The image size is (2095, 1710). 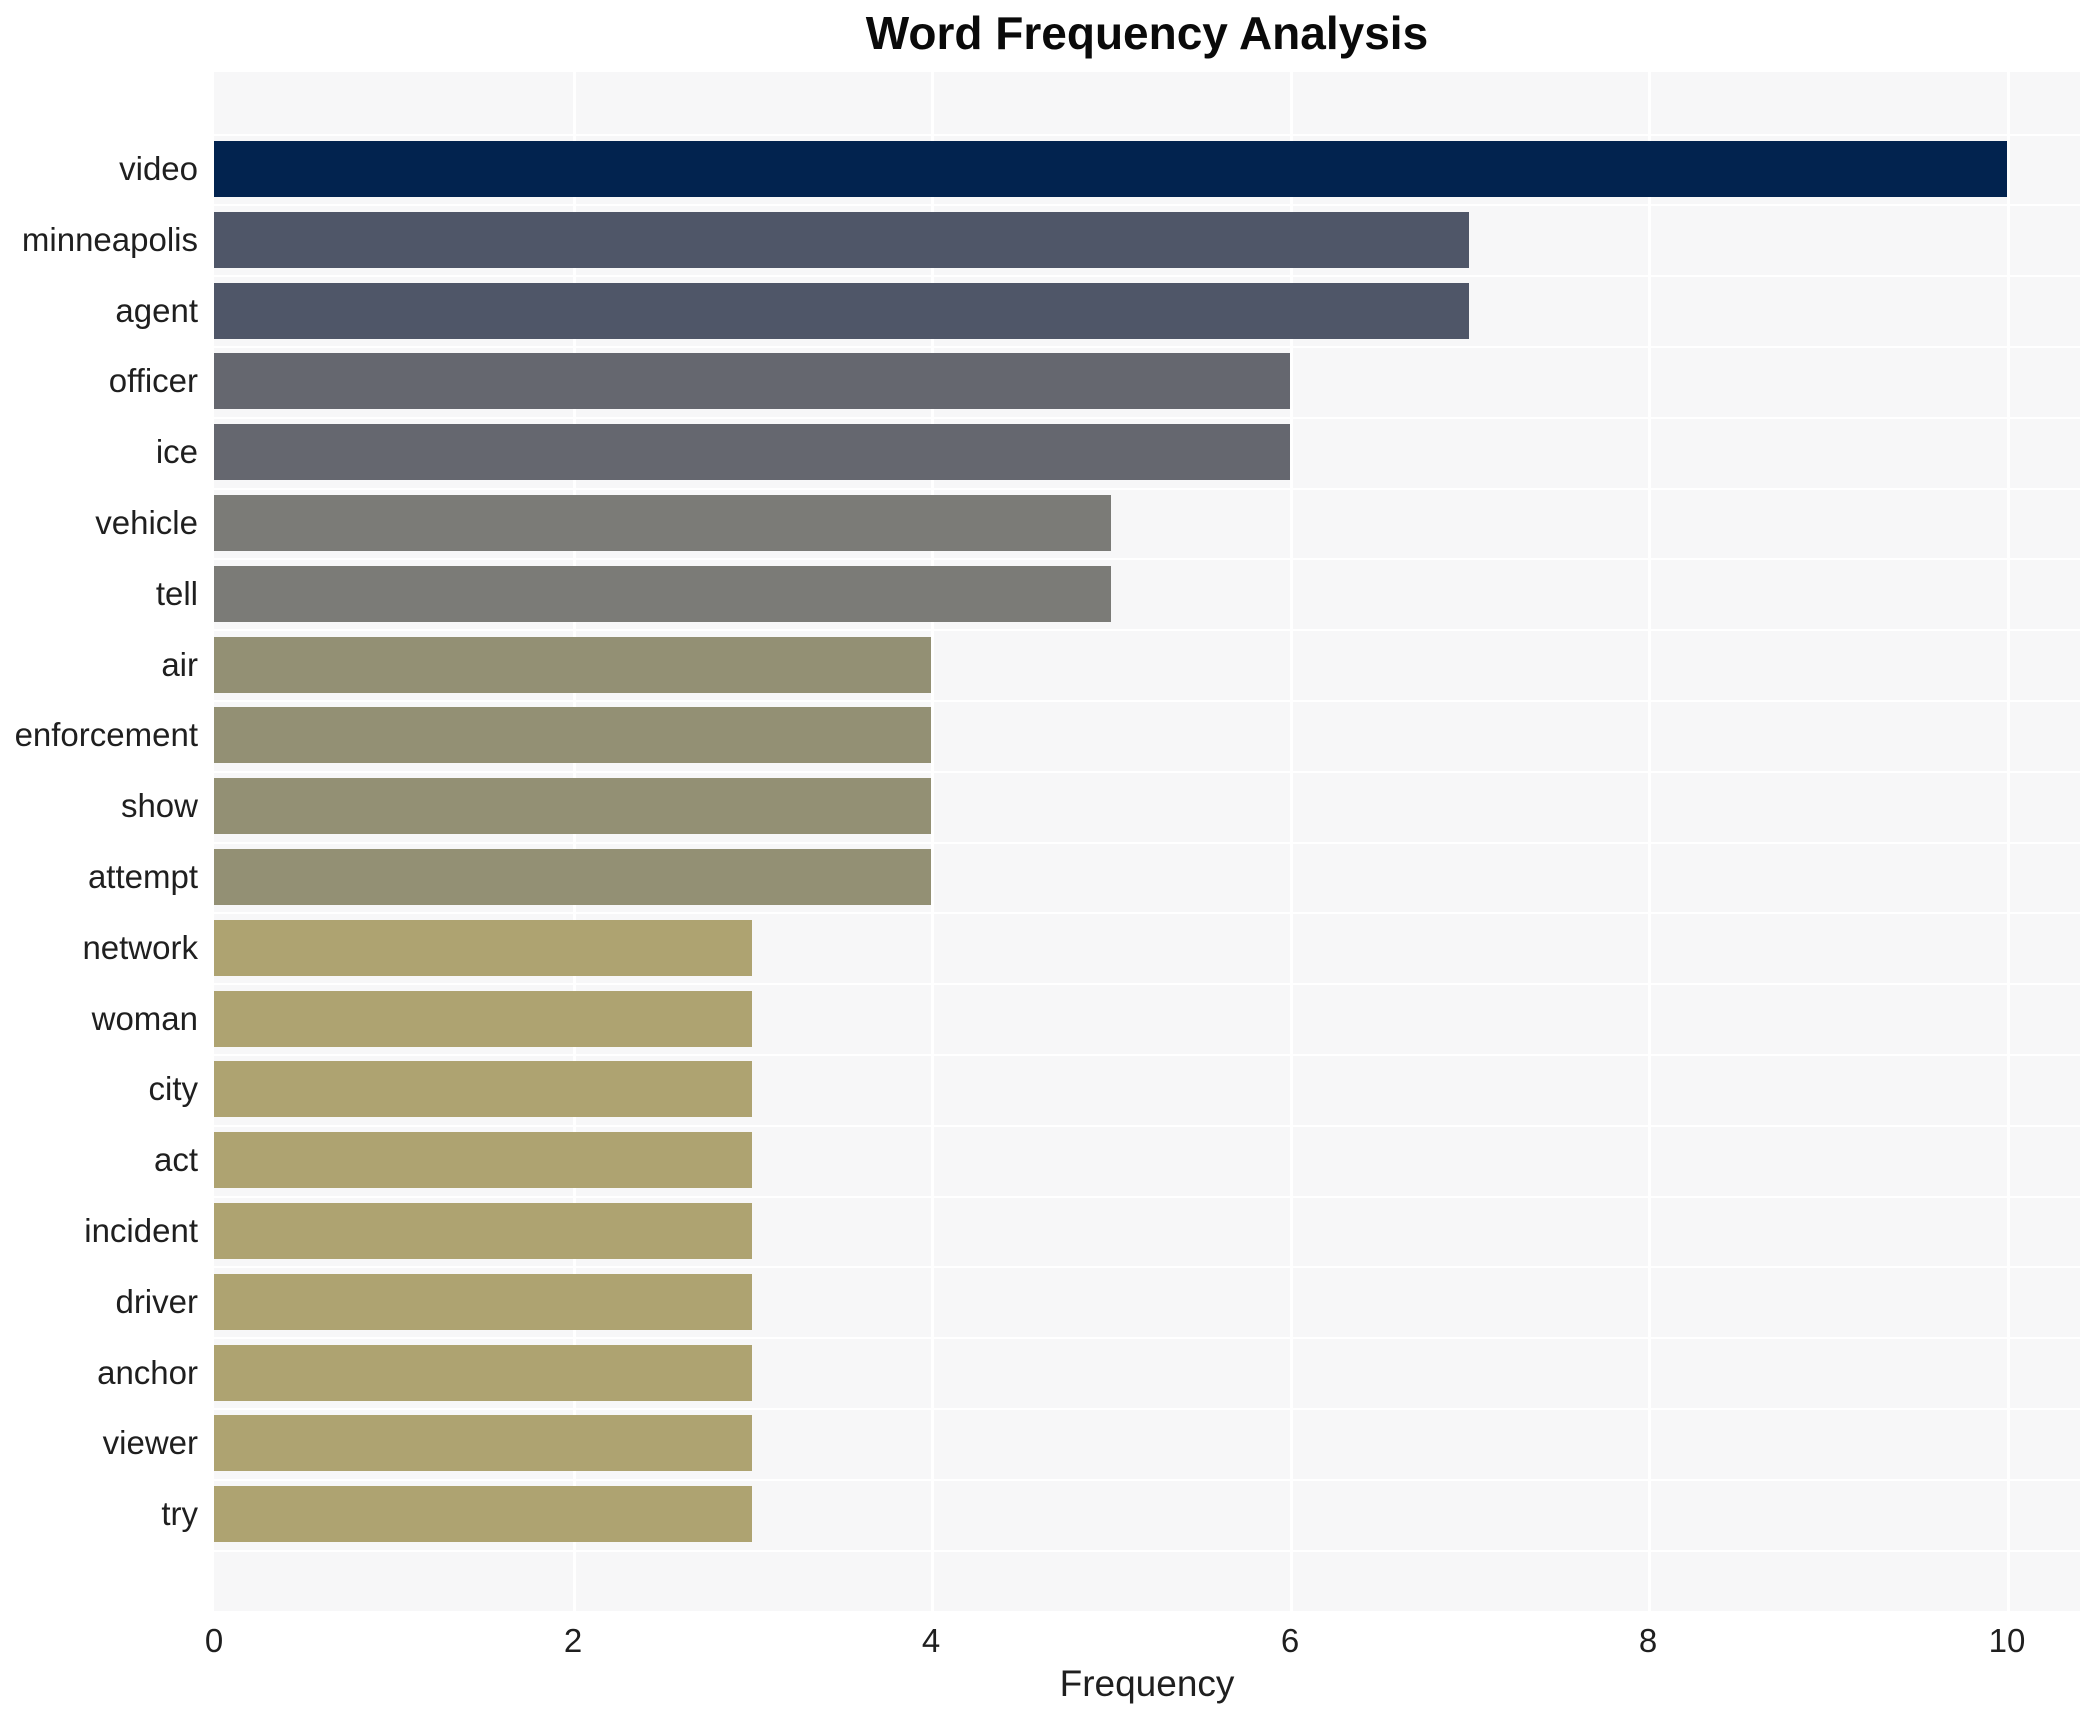 What do you see at coordinates (572, 665) in the screenshot?
I see `bar-air` at bounding box center [572, 665].